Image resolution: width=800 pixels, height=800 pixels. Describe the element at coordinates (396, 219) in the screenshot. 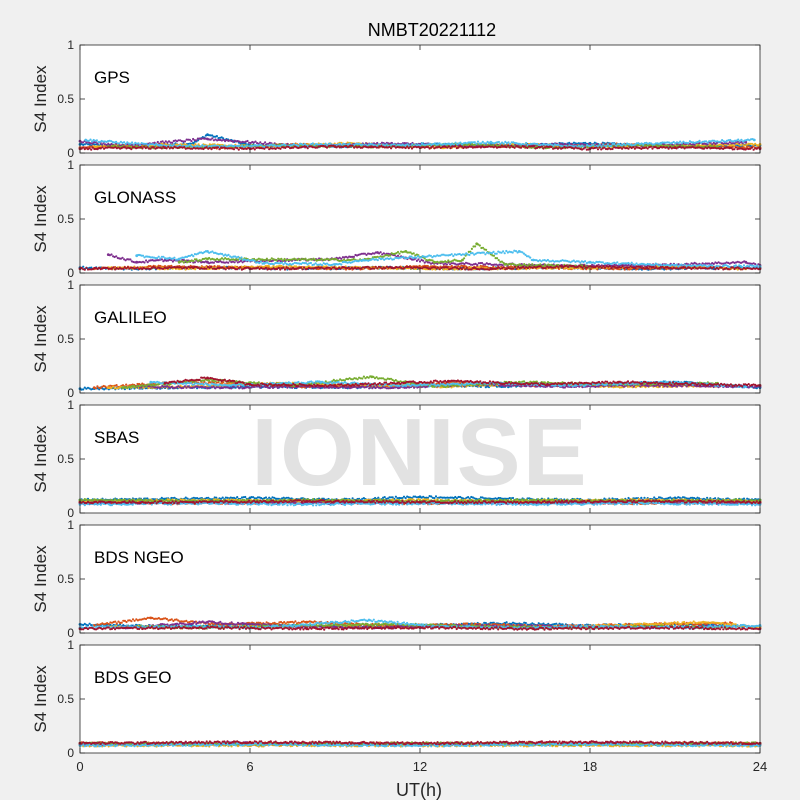

I see `panel-glonass: 00.51S4 Index GLONASS` at that location.